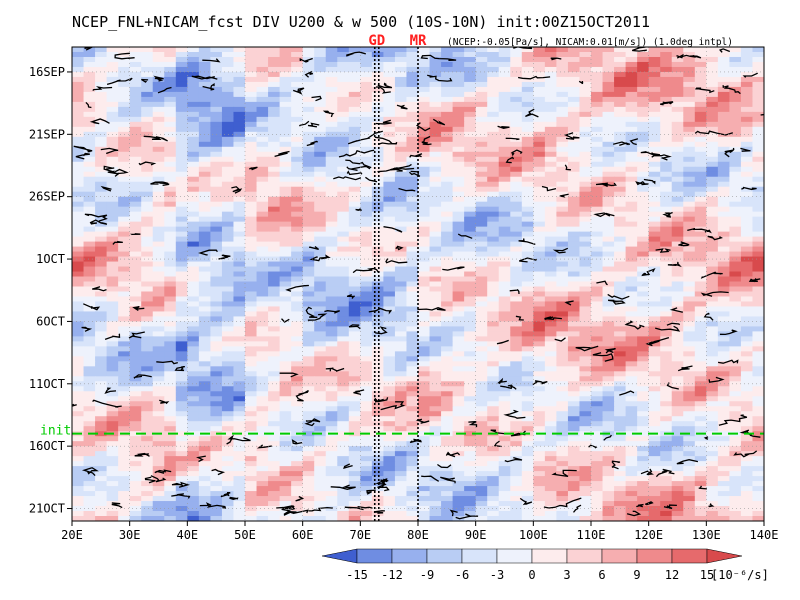 This screenshot has width=800, height=600. I want to click on colorbar: -15 -12 -9 -6 -3 0 3 6 9 12 15[10⁻⁶/s], so click(545, 565).